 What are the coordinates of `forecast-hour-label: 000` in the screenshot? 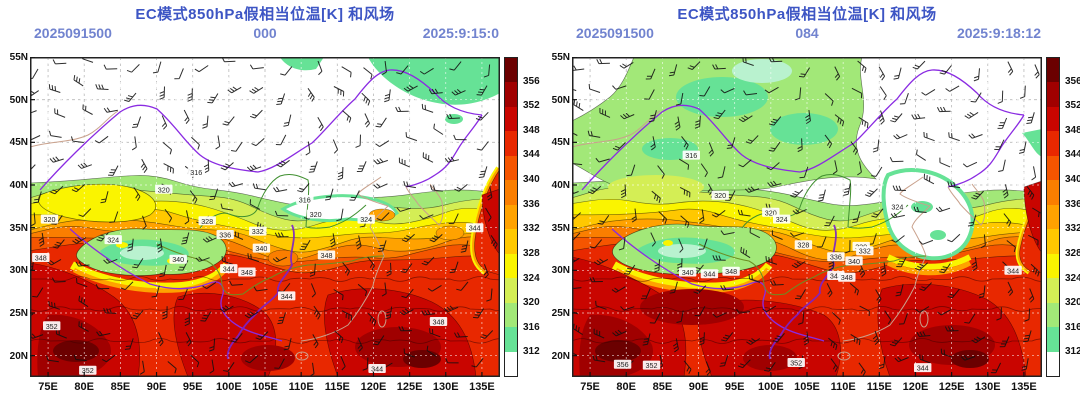 It's located at (265, 33).